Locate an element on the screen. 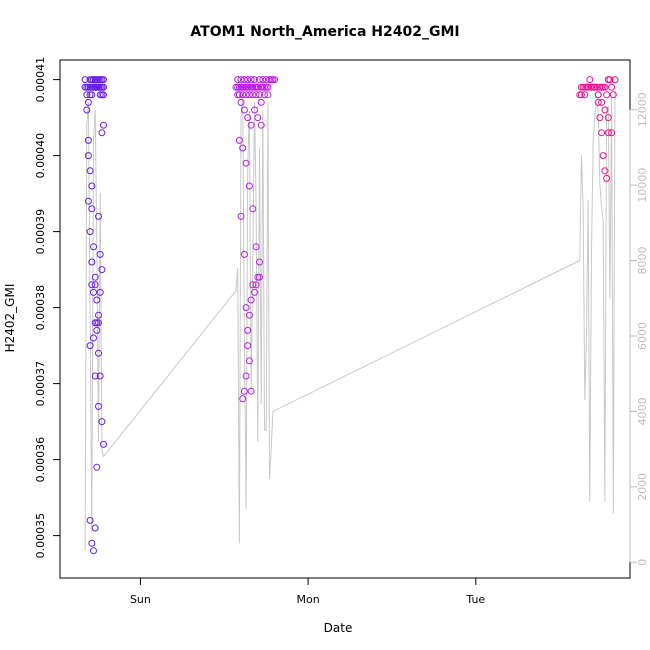 The width and height of the screenshot is (650, 650). chart-title: ATOM1 North_America H2402_GMI is located at coordinates (324, 32).